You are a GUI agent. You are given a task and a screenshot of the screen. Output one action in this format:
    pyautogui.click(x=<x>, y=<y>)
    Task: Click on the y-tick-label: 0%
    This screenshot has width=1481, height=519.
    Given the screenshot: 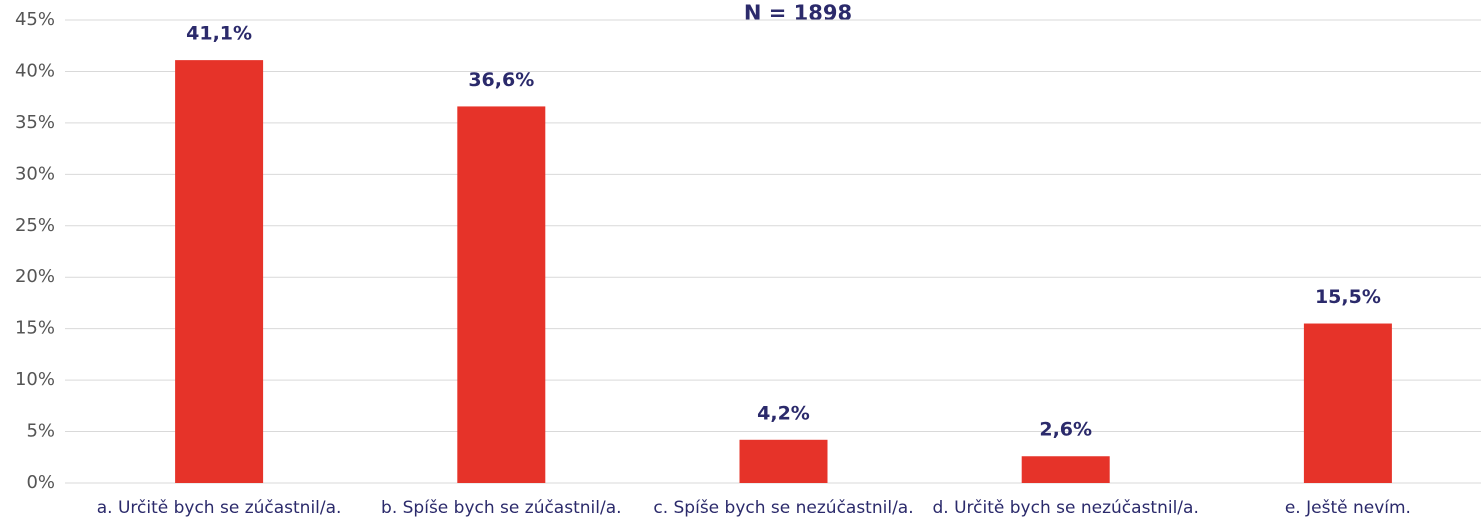 What is the action you would take?
    pyautogui.click(x=40, y=482)
    